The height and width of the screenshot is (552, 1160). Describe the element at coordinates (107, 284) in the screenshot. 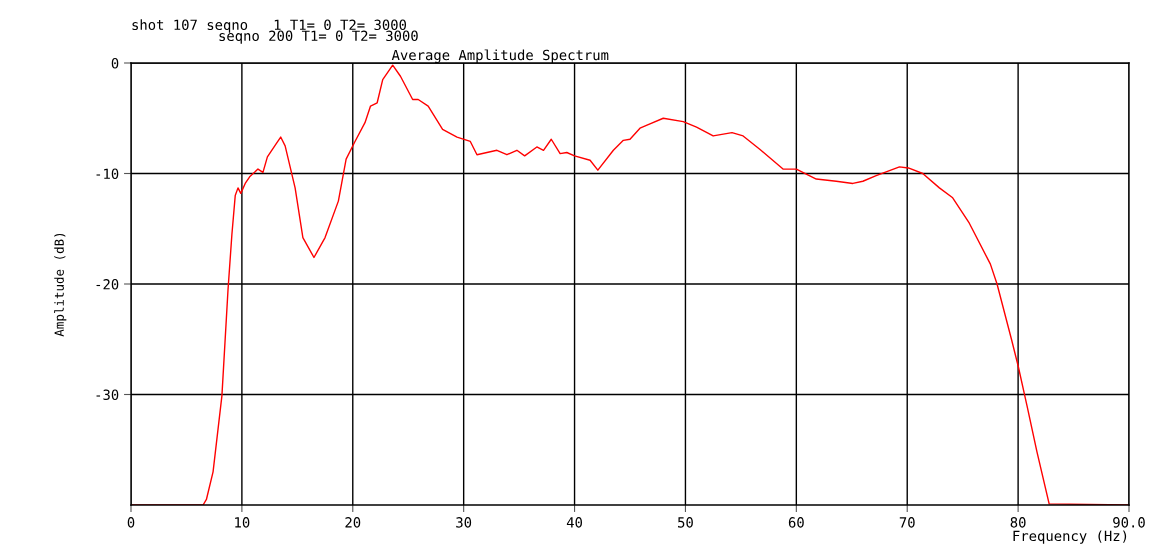

I see `y-tick-label: -20` at that location.